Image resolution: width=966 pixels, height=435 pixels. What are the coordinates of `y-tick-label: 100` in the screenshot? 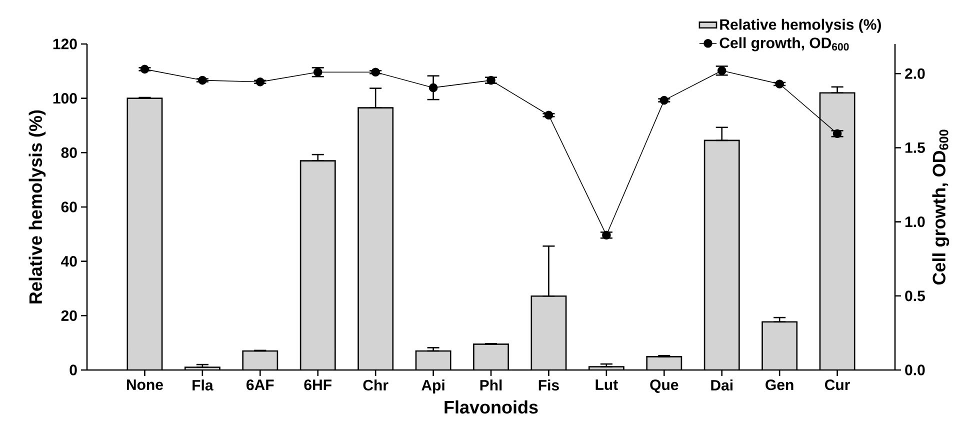 It's located at (65, 98).